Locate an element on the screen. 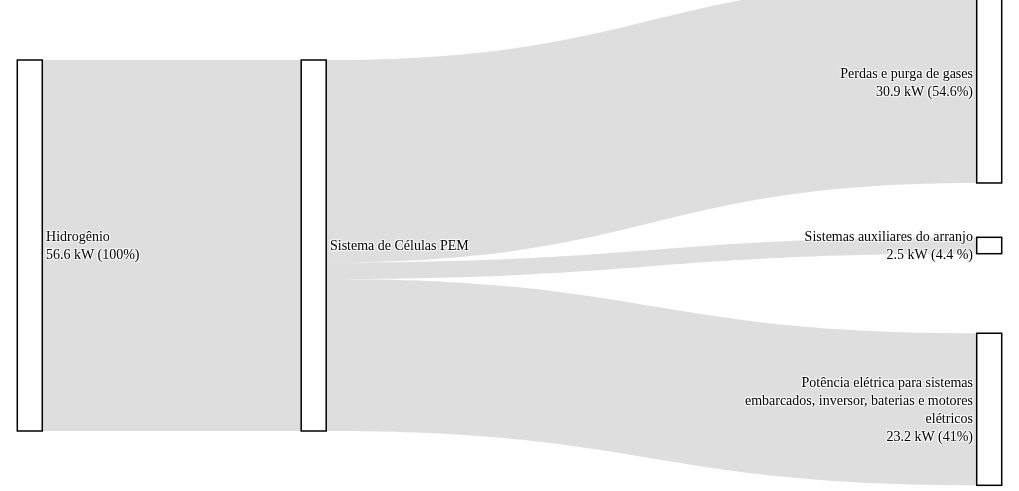 The image size is (1019, 491). category-label: Perdas e purga de gases is located at coordinates (906, 73).